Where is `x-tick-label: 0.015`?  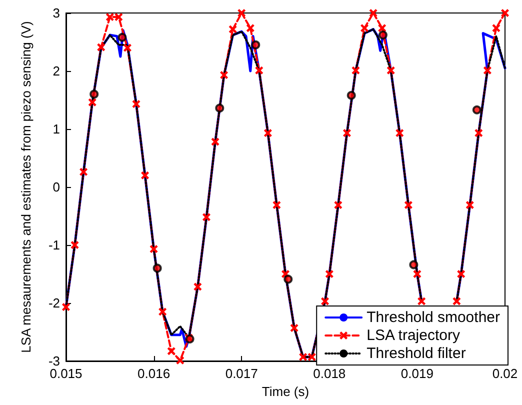 x-tick-label: 0.015 is located at coordinates (66, 373).